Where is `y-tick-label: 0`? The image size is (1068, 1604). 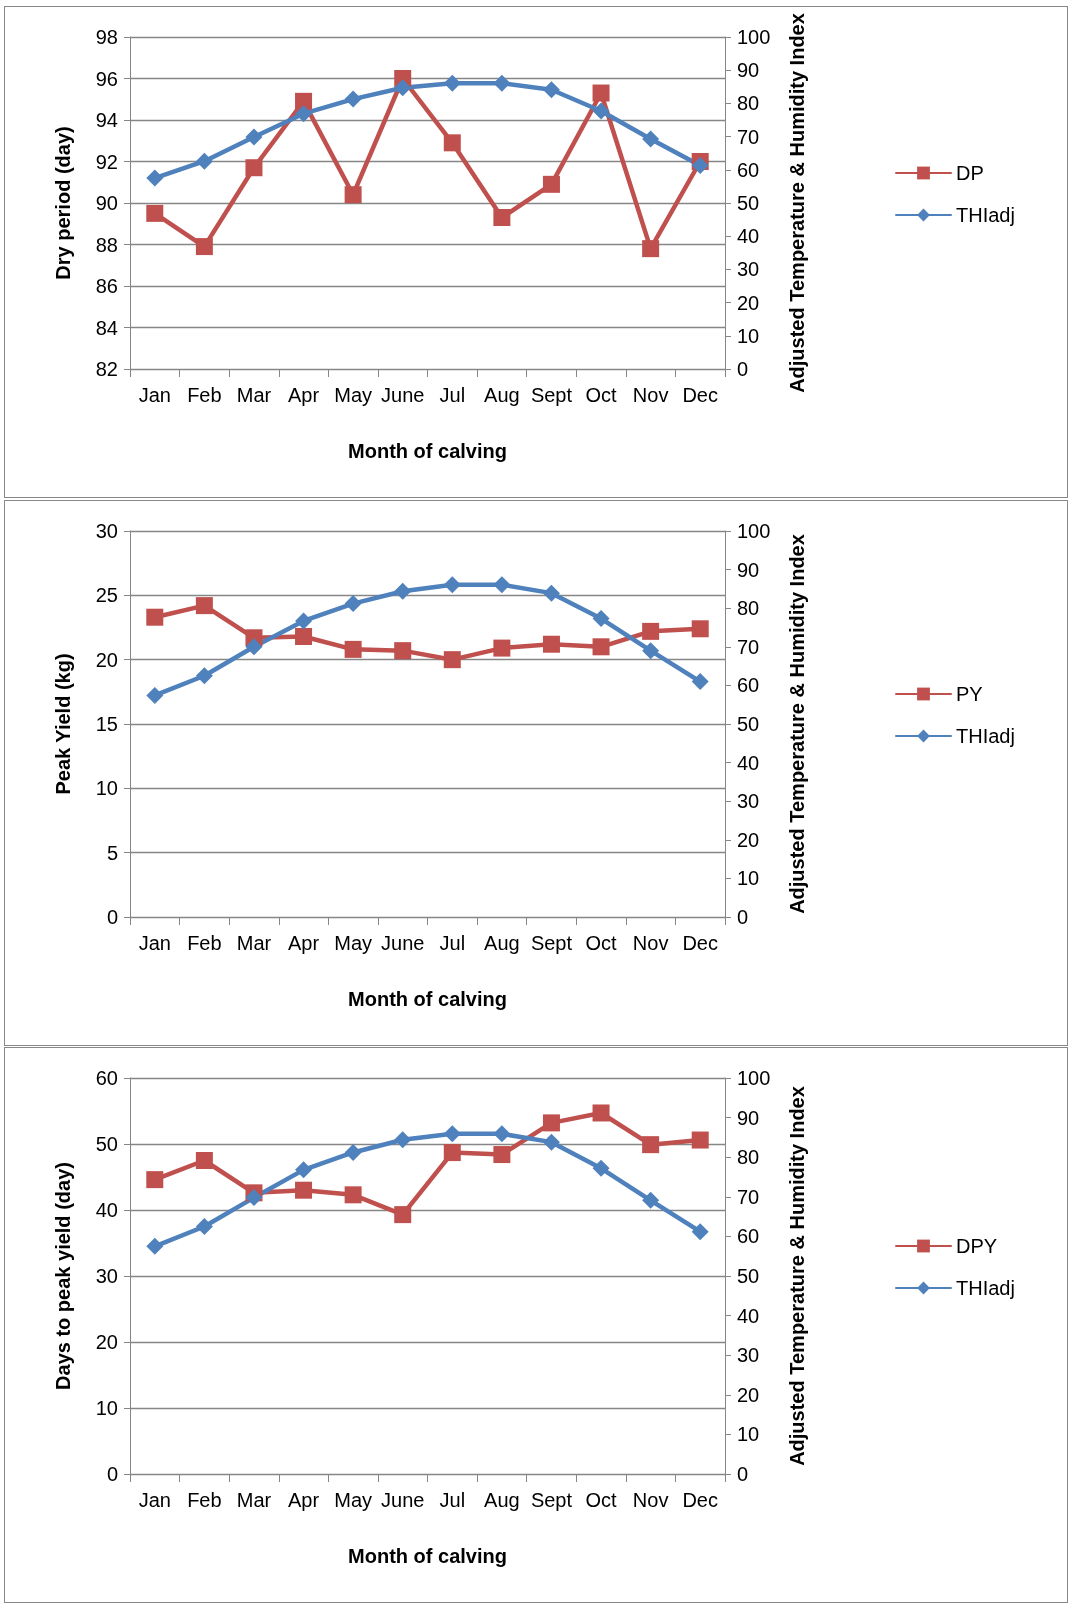 y-tick-label: 0 is located at coordinates (112, 917).